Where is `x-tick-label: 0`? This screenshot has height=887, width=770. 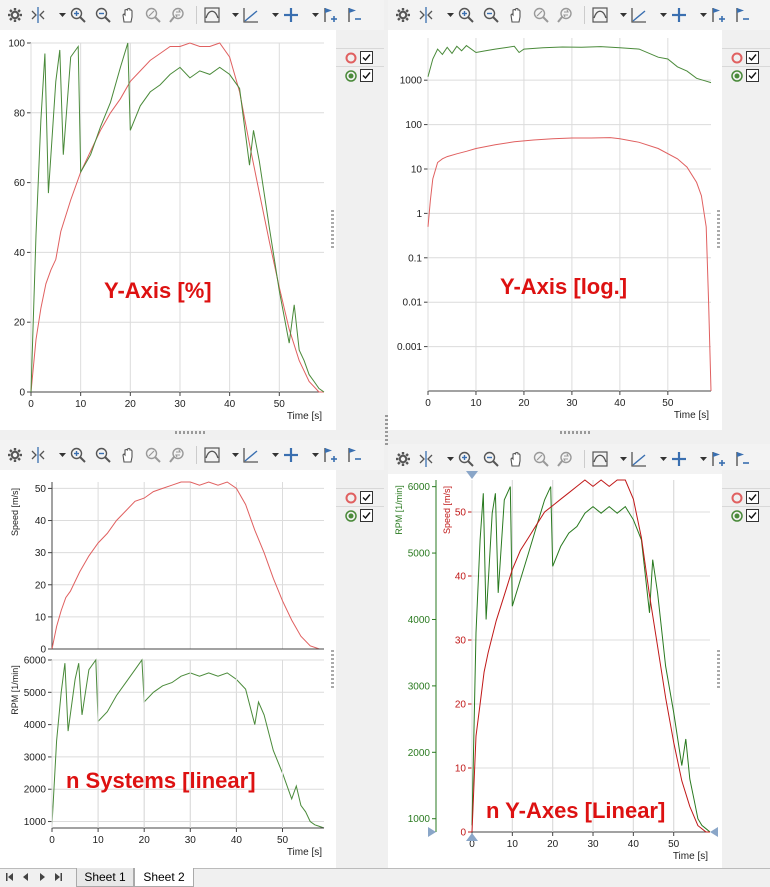
x-tick-label: 0 is located at coordinates (428, 403).